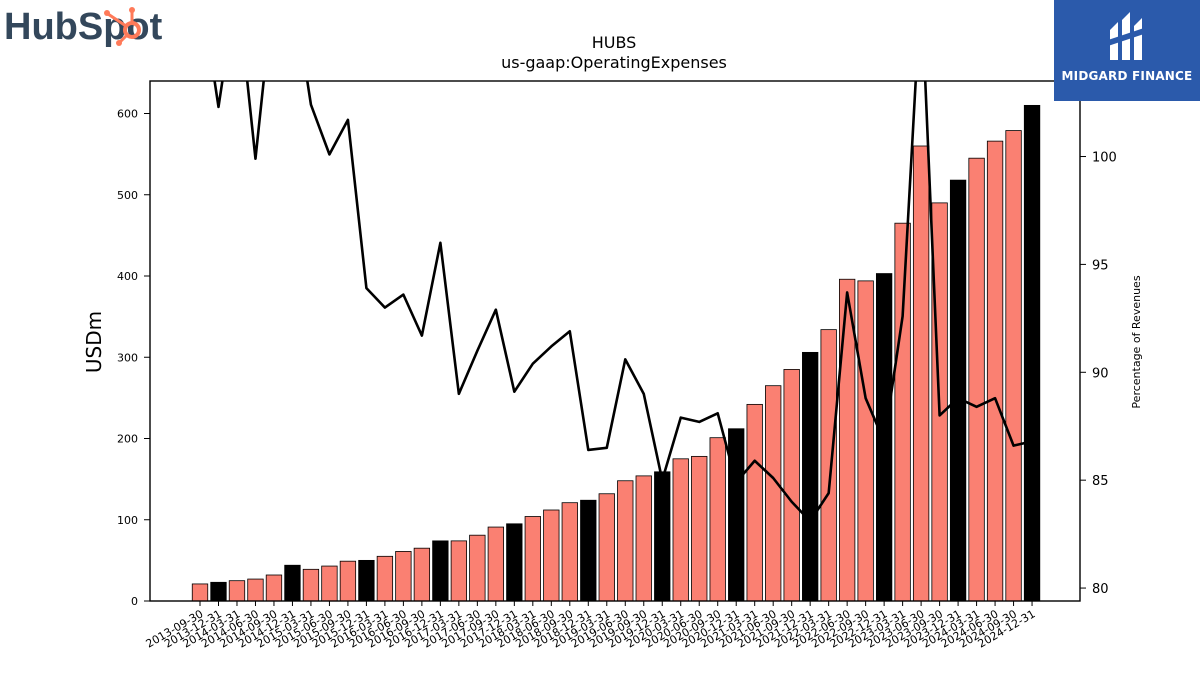 This screenshot has height=675, width=1200. Describe the element at coordinates (1100, 265) in the screenshot. I see `y2-tick-label: 95` at that location.